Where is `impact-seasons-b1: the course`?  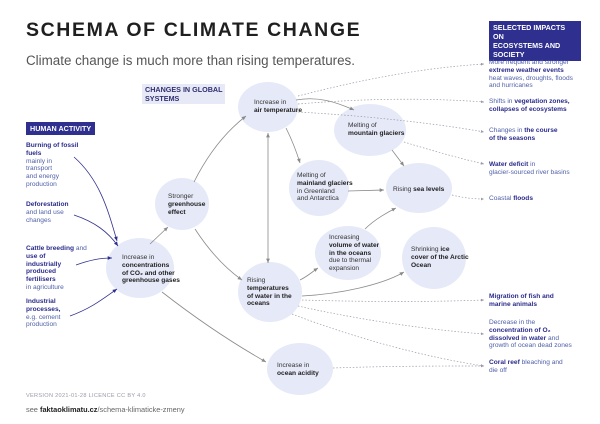
impact-seasons-b1: the course is located at coordinates (541, 130).